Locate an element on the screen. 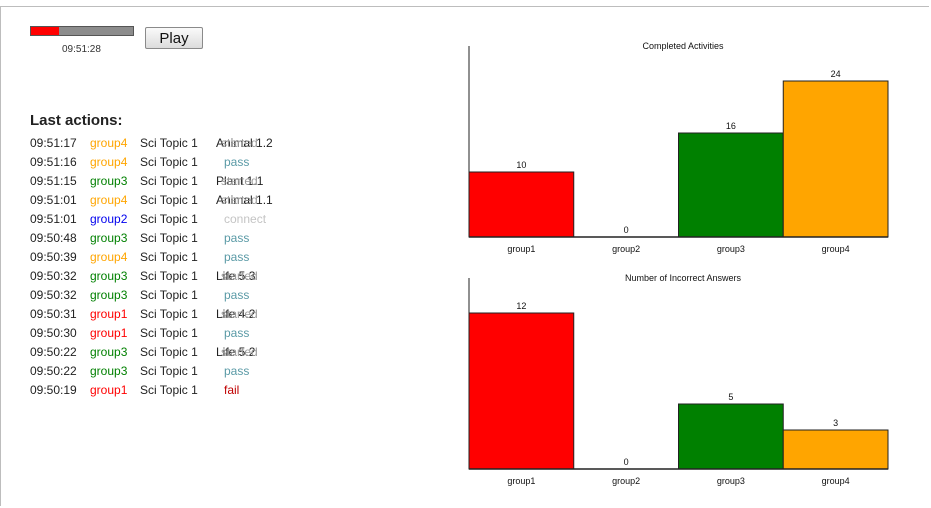  action-item: Life 5.3 is located at coordinates (236, 276).